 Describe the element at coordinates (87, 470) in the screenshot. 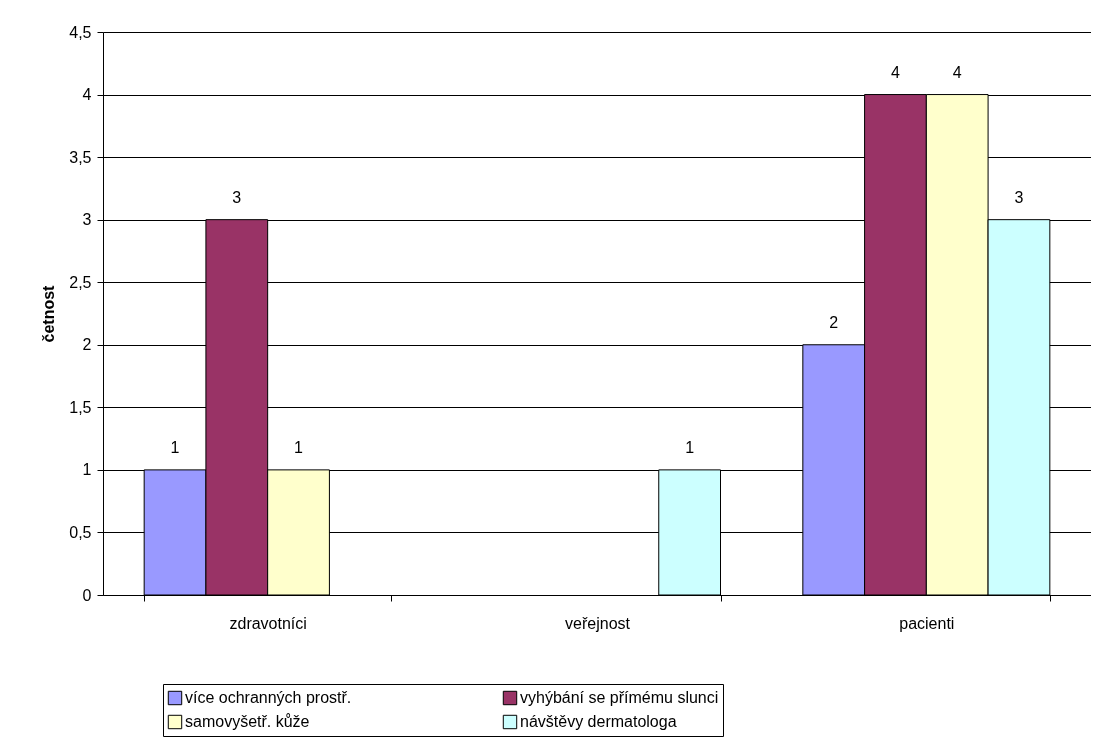

I see `y-tick-label: 1` at that location.